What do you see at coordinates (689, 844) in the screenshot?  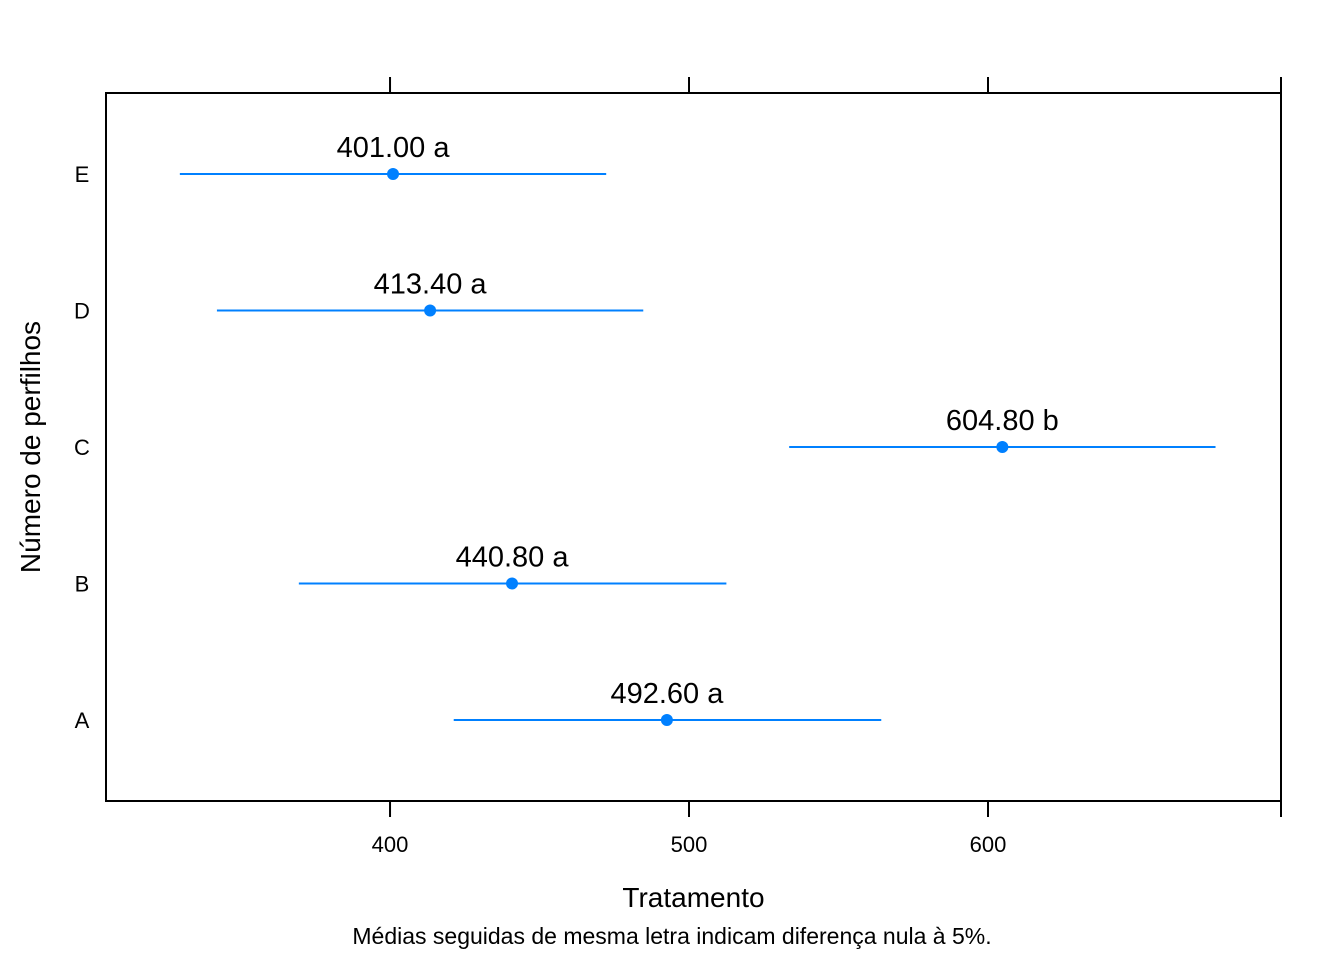 I see `x-tick-label: 500` at bounding box center [689, 844].